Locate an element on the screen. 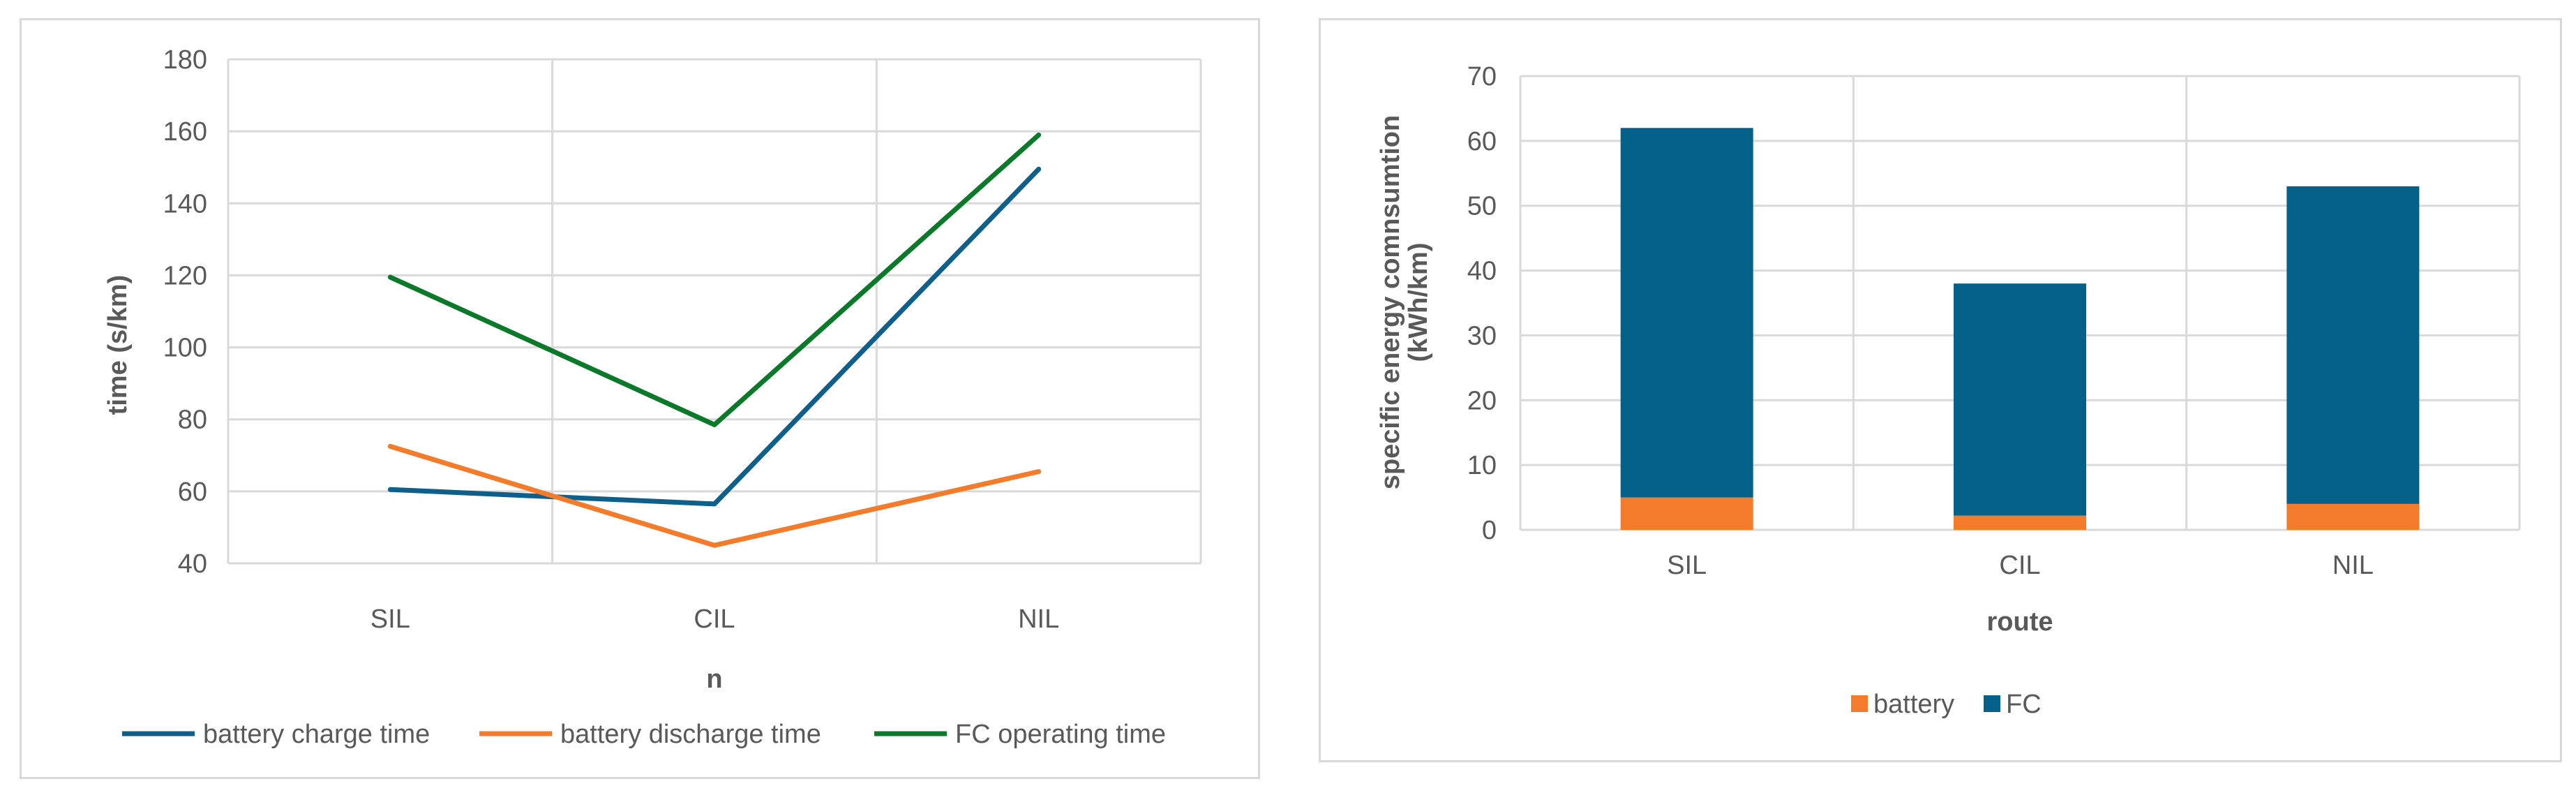 This screenshot has height=800, width=2576. y-axis-title: time (s/km) is located at coordinates (118, 345).